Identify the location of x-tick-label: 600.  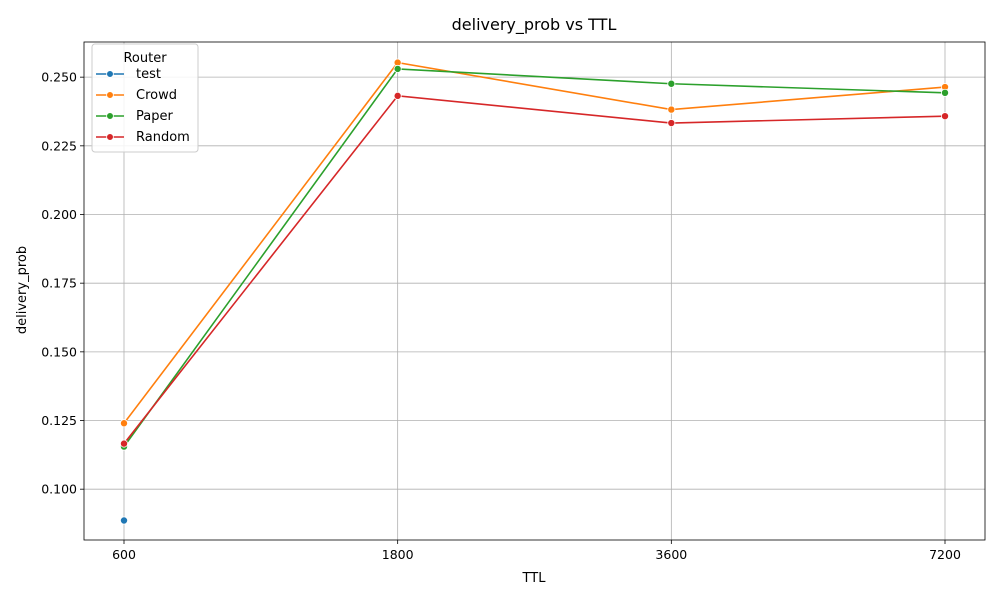
(124, 554).